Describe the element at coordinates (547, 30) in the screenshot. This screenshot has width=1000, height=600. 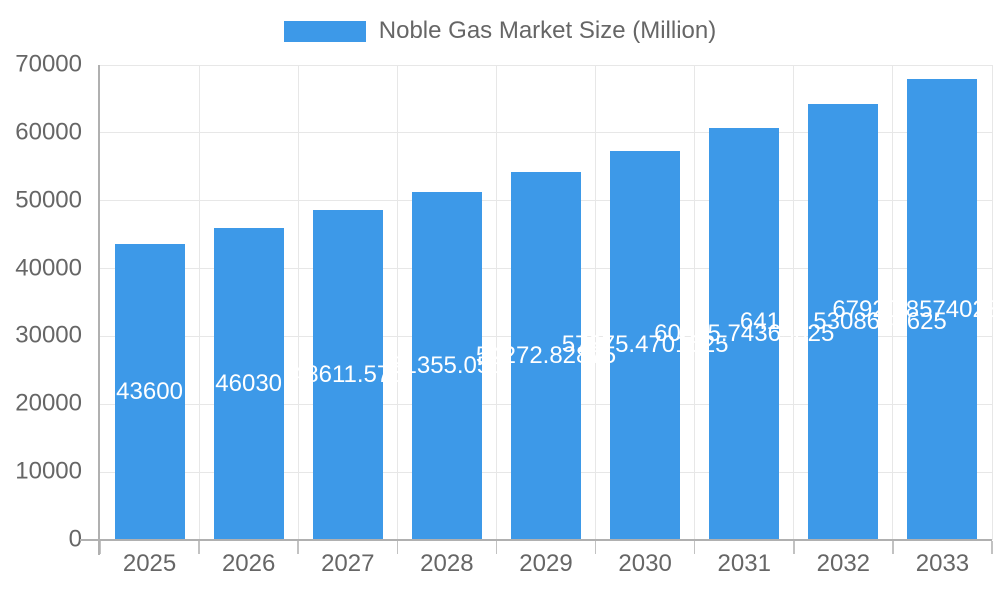
I see `legend-label: Noble Gas Market Size (Million)` at that location.